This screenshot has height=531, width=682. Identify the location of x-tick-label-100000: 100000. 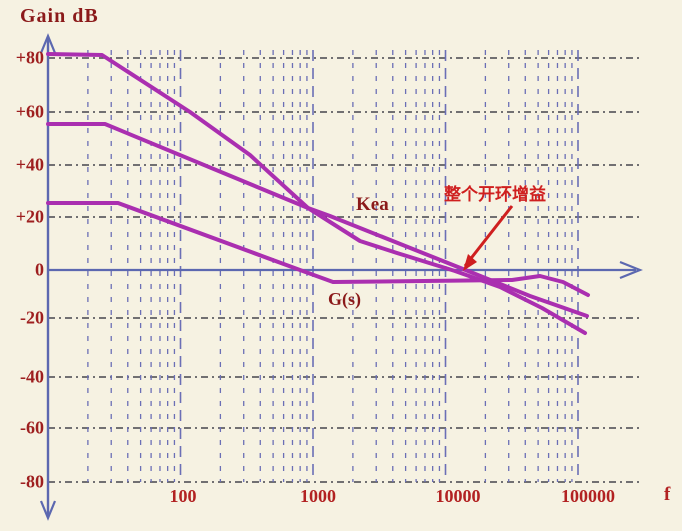
(588, 496).